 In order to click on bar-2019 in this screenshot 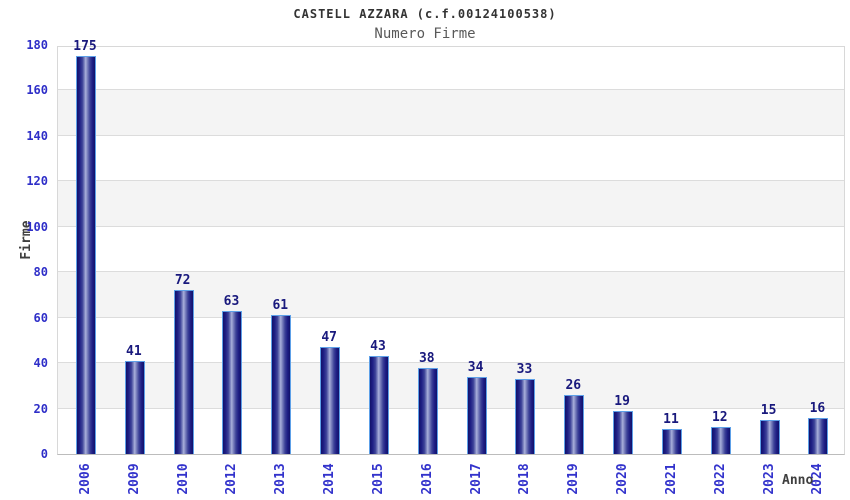, I will do `click(574, 424)`.